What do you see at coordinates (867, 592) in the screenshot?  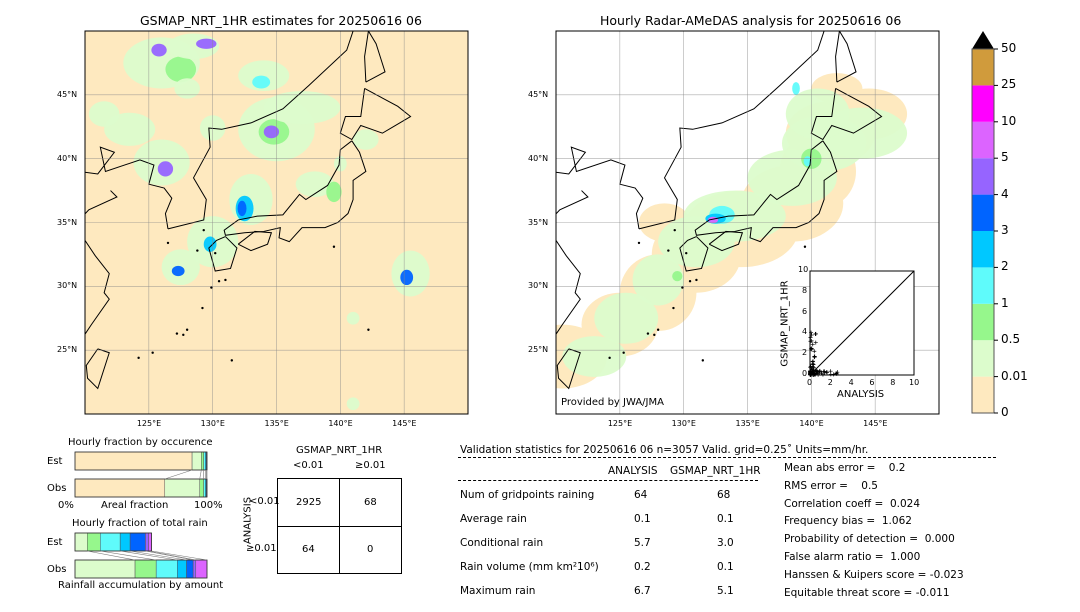 I see `score-line: Equitable threat score = -0.011` at bounding box center [867, 592].